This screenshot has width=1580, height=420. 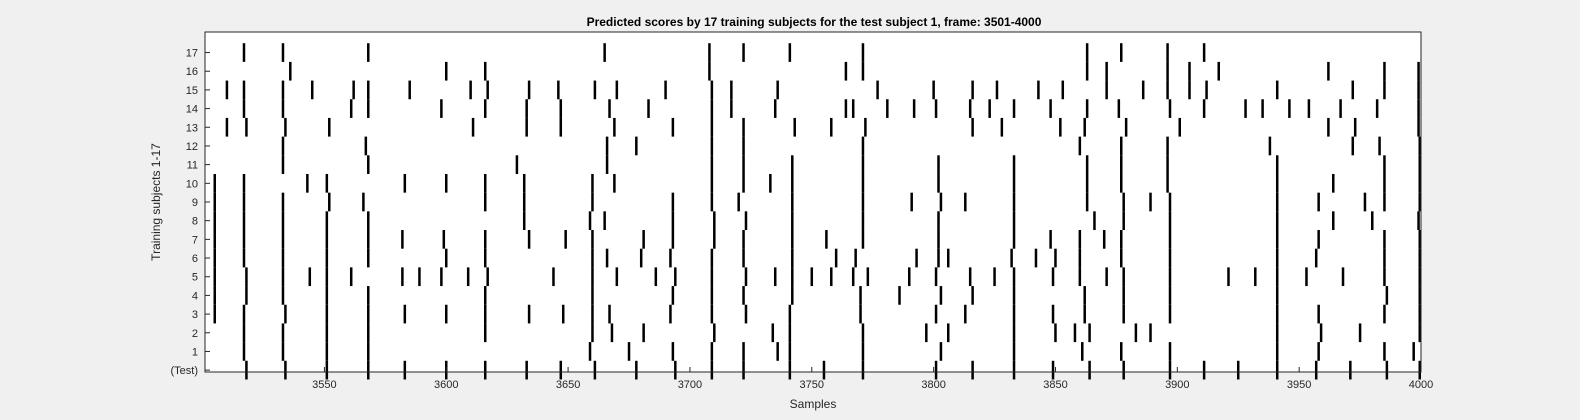 I want to click on y-tick-label: 15, so click(x=192, y=91).